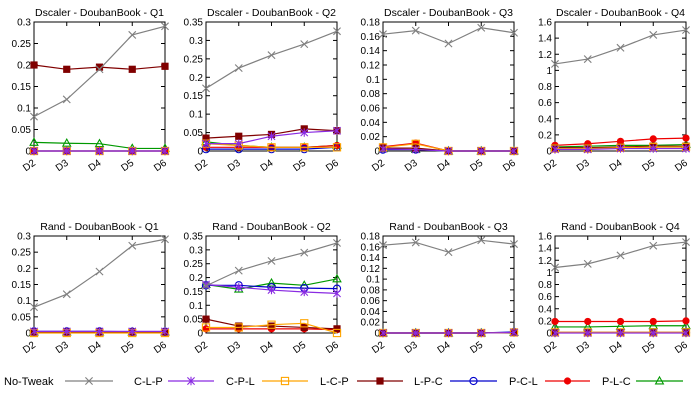 The height and width of the screenshot is (397, 695). I want to click on y-tick-label: 1.2, so click(545, 261).